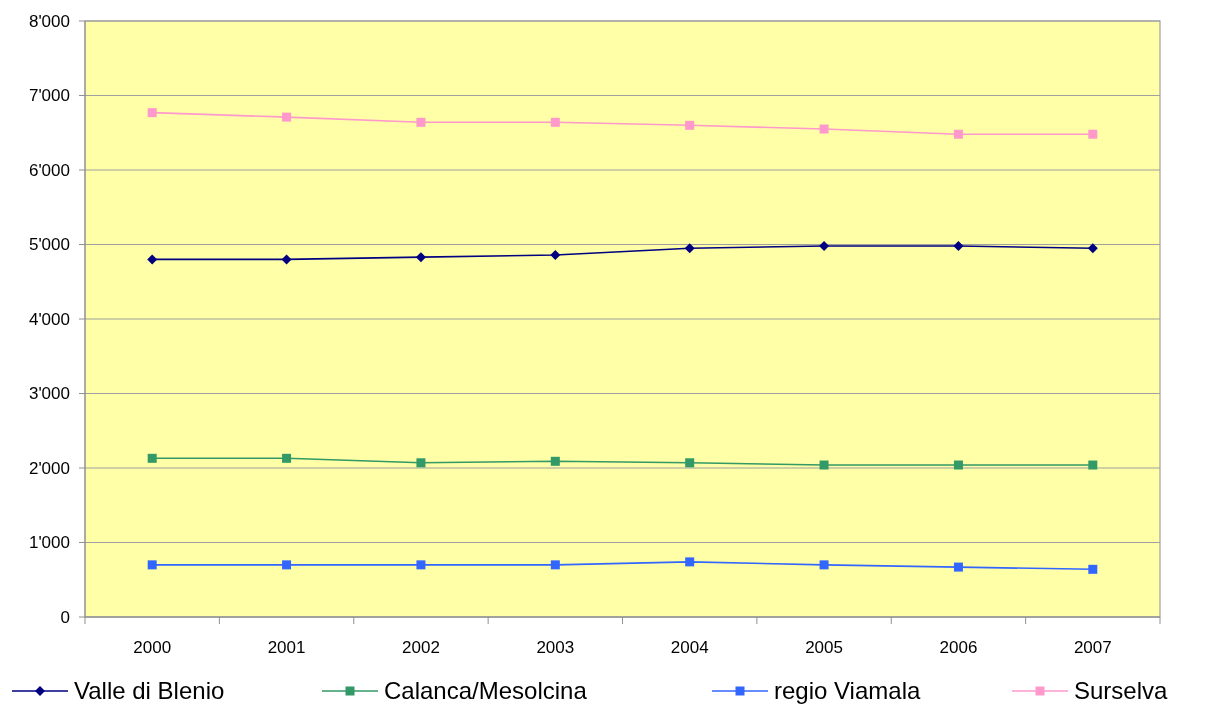 The width and height of the screenshot is (1221, 711). Describe the element at coordinates (49, 170) in the screenshot. I see `y-tick-label: 6'000` at that location.